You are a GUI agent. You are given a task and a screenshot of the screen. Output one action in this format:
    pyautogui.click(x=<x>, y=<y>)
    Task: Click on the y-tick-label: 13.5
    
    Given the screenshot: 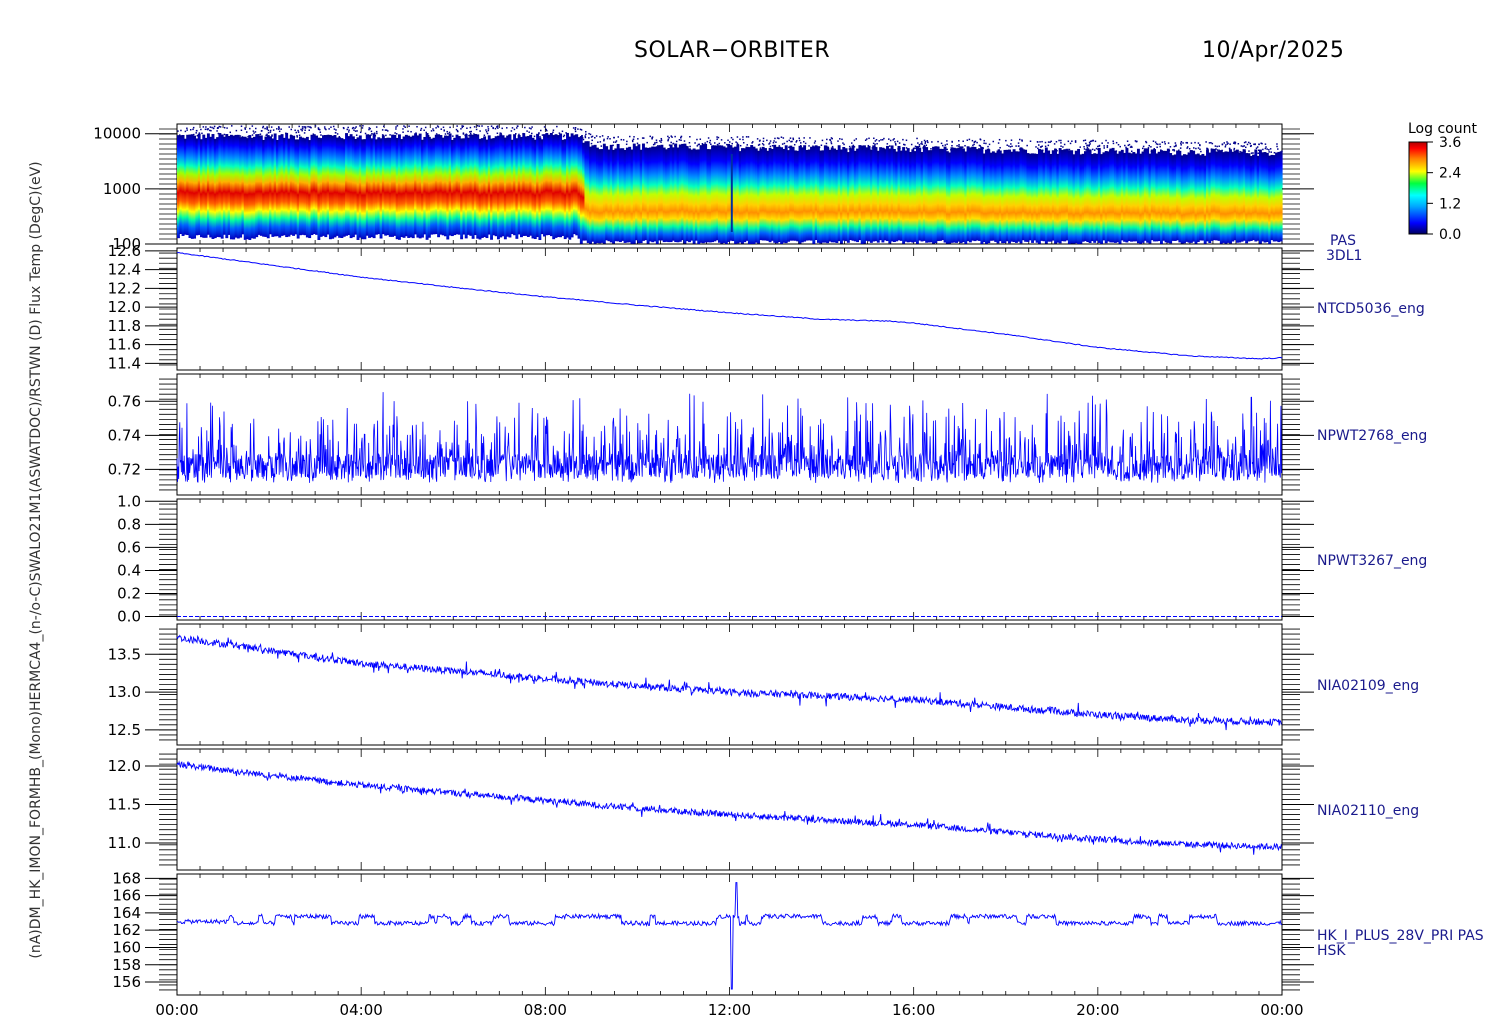 What is the action you would take?
    pyautogui.click(x=124, y=654)
    